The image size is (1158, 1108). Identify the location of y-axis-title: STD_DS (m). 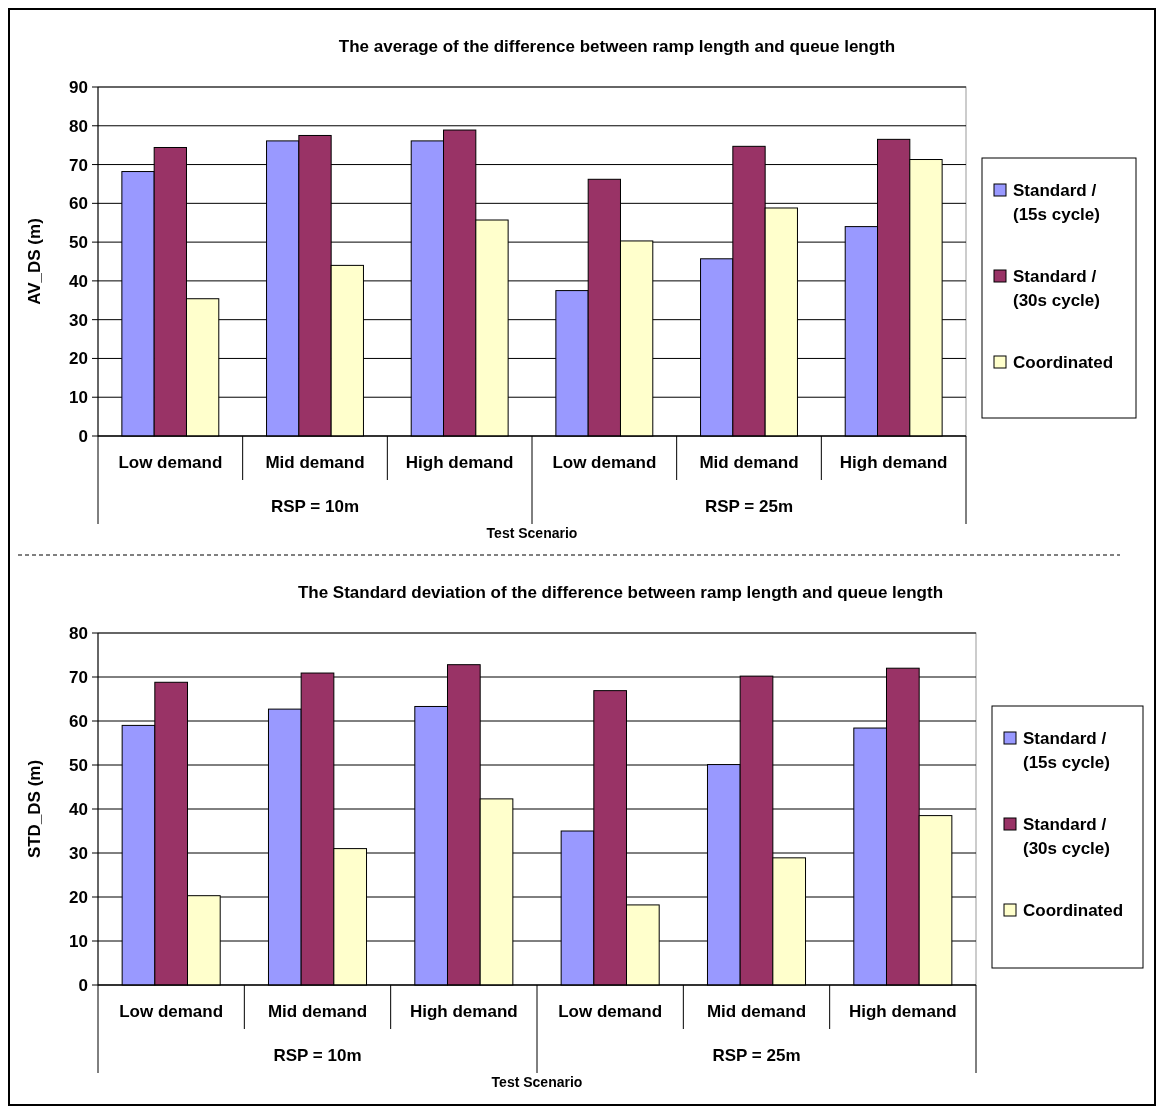
(34, 809).